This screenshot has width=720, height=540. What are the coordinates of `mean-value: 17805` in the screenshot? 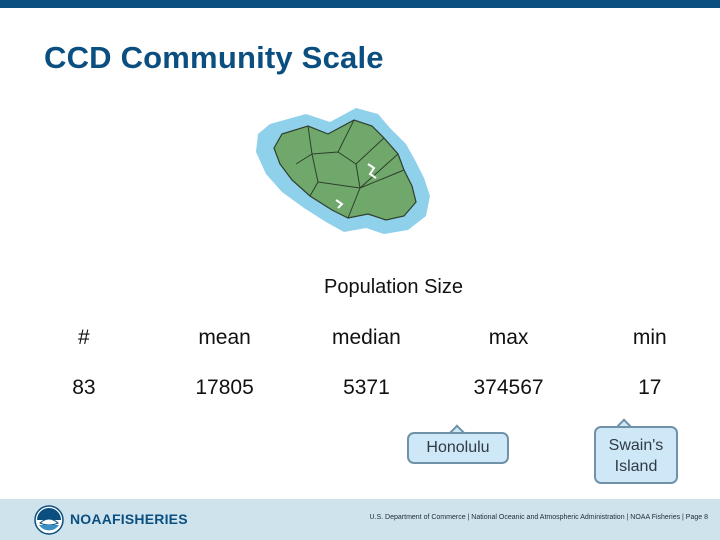 It's located at (224, 387).